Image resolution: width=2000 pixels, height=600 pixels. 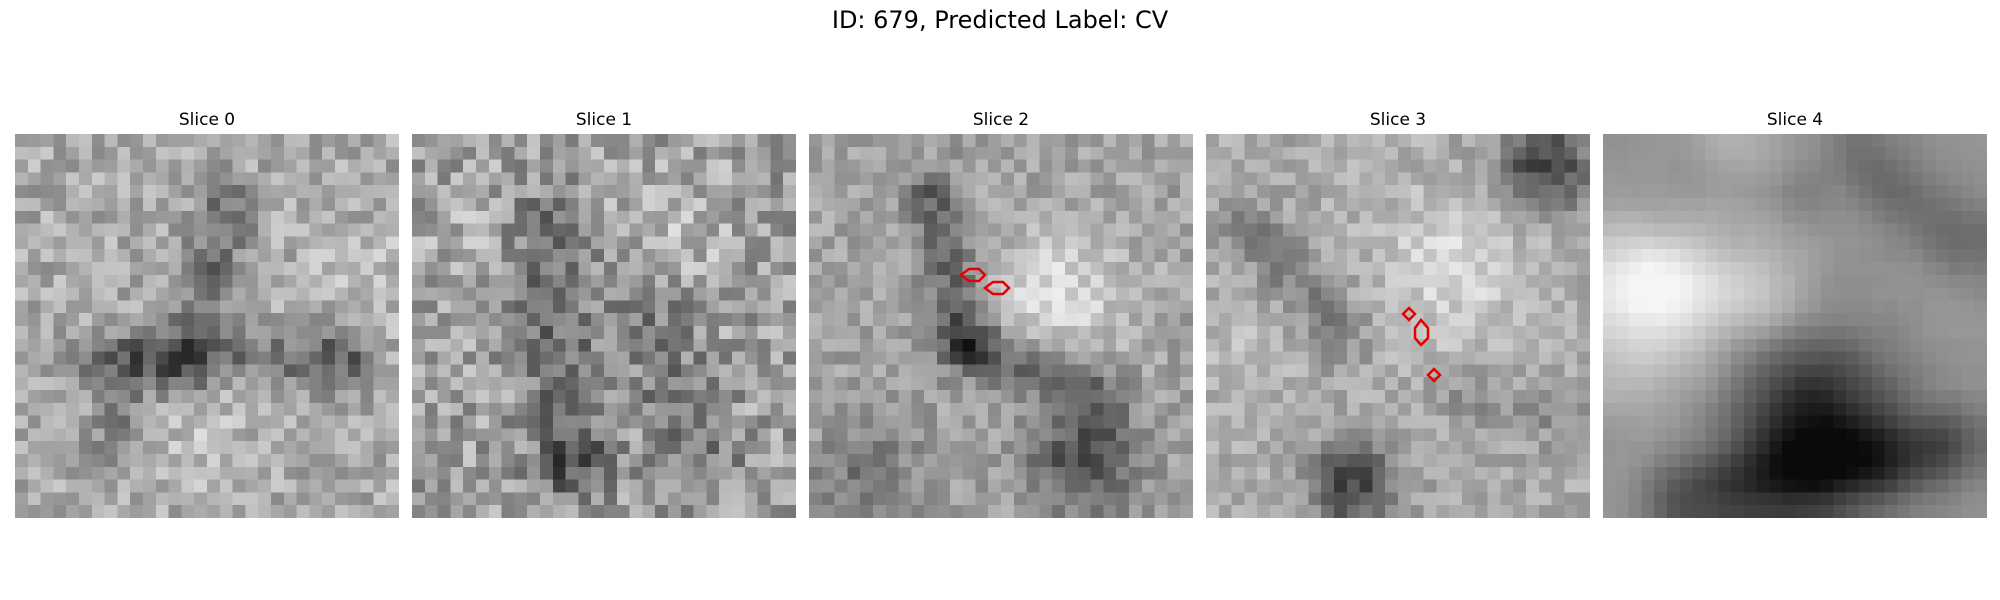 I want to click on slice-title: Slice 4, so click(x=1795, y=120).